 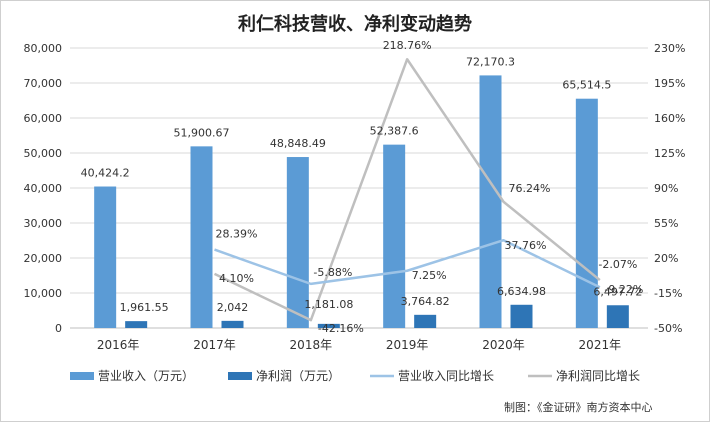 I want to click on y-right-tick-label: -15%, so click(x=668, y=293).